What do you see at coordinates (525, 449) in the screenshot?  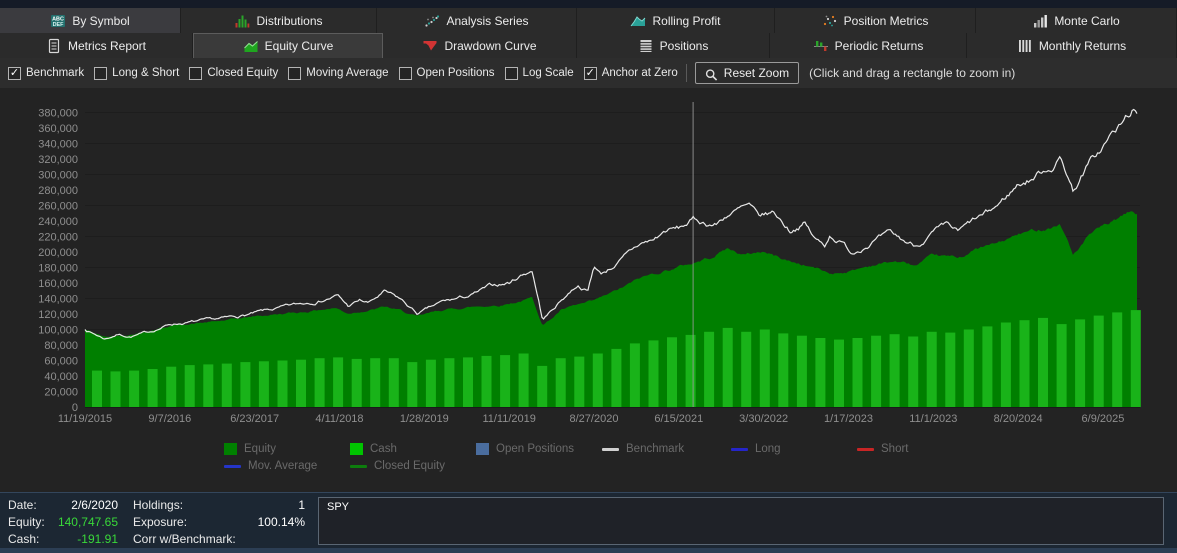 I see `legend-open-positions: Open Positions` at bounding box center [525, 449].